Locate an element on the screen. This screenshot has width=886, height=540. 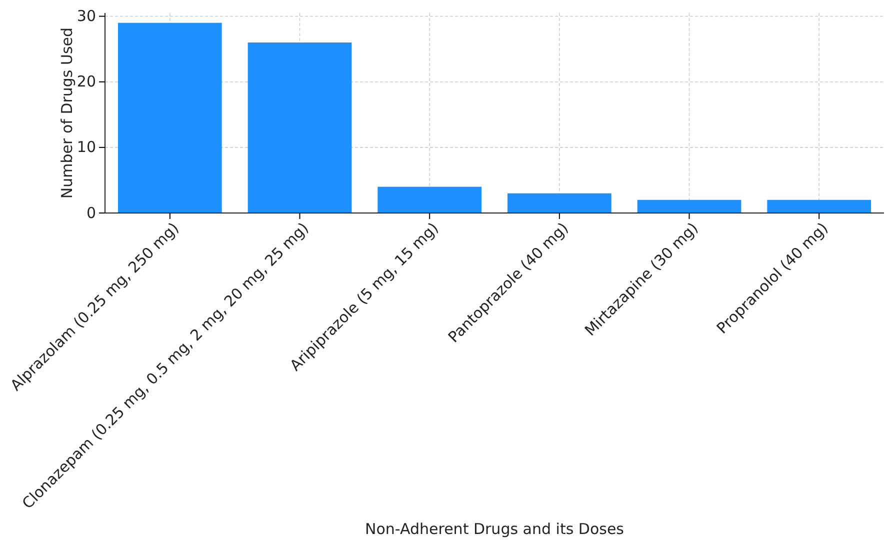
y-tick-label: 0 is located at coordinates (91, 213).